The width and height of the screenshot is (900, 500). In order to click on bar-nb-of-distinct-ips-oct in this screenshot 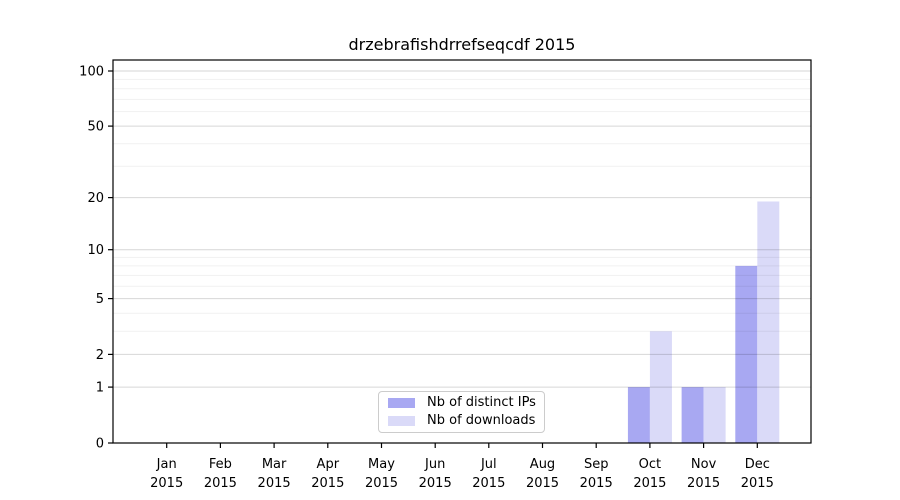, I will do `click(638, 415)`.